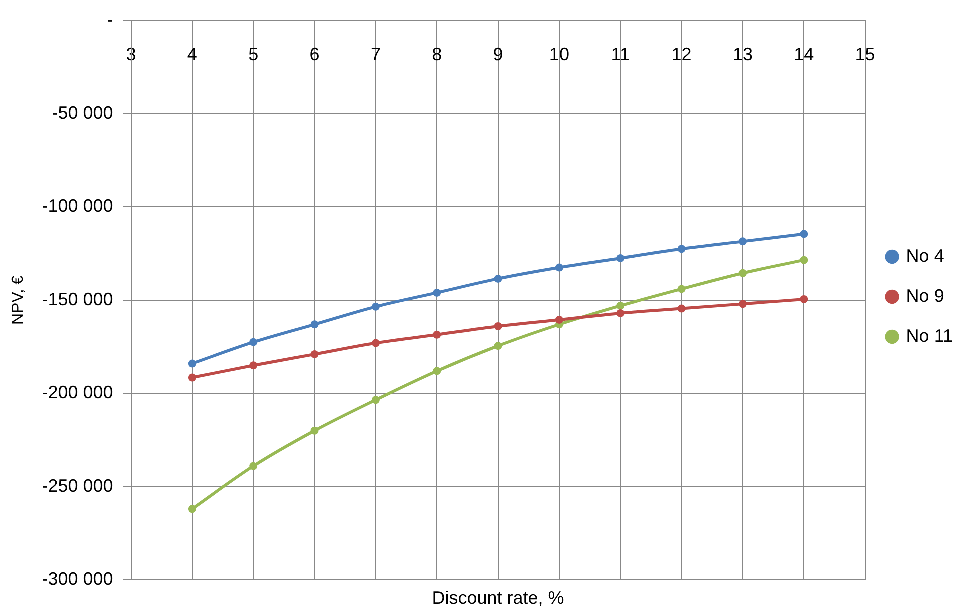 The image size is (973, 610). I want to click on y-tick-label: -300 000, so click(78, 578).